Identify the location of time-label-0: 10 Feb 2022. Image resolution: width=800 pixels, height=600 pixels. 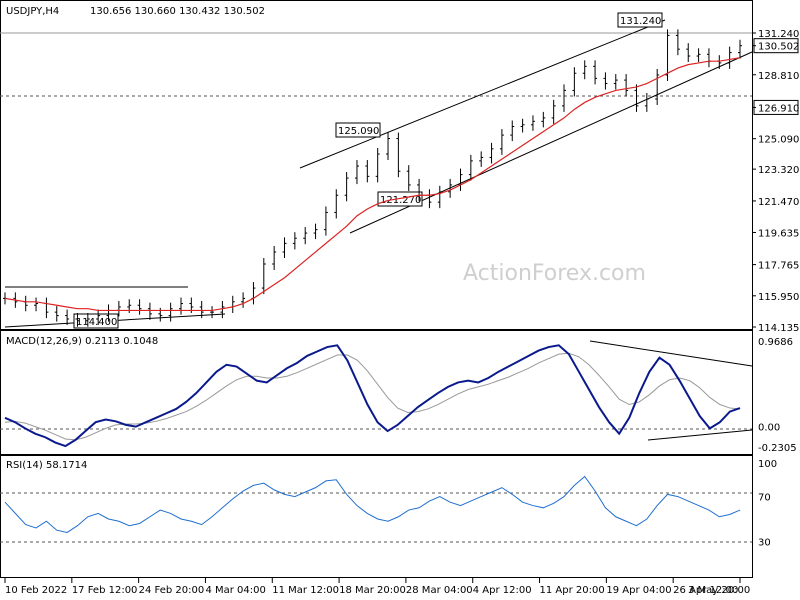
(36, 590).